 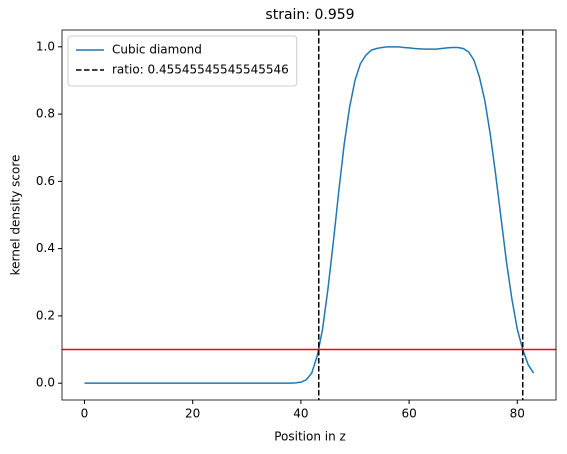 I want to click on y-tick-label: 0.0, so click(x=45, y=383).